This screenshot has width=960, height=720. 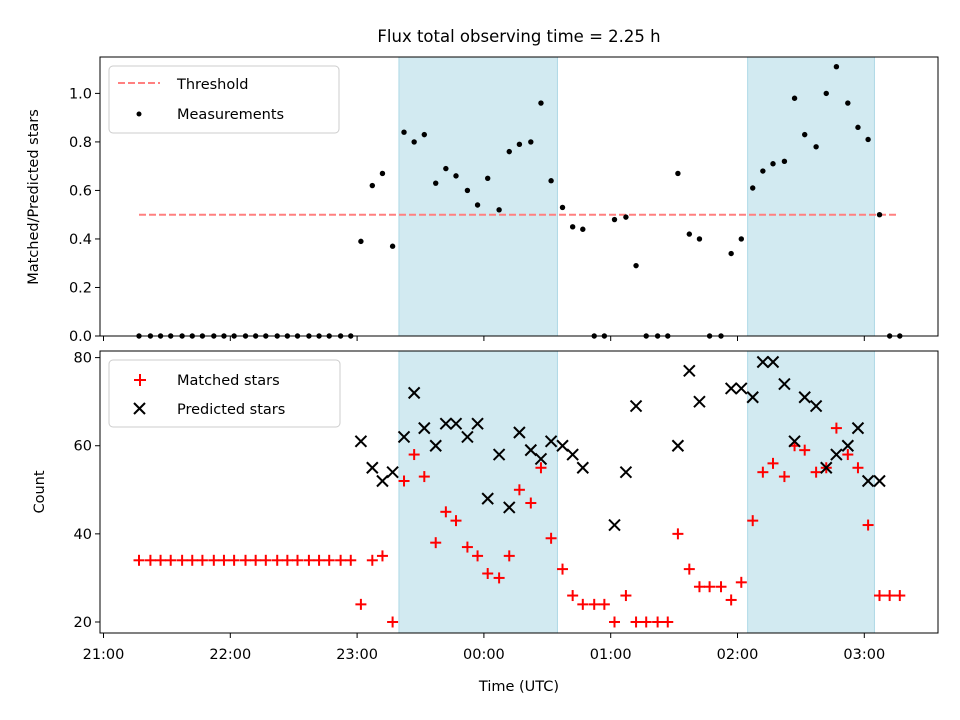 What do you see at coordinates (484, 648) in the screenshot?
I see `count-x-ticks: 21:00 22:00 23:00 00:00 01:00 02:00 03:00` at bounding box center [484, 648].